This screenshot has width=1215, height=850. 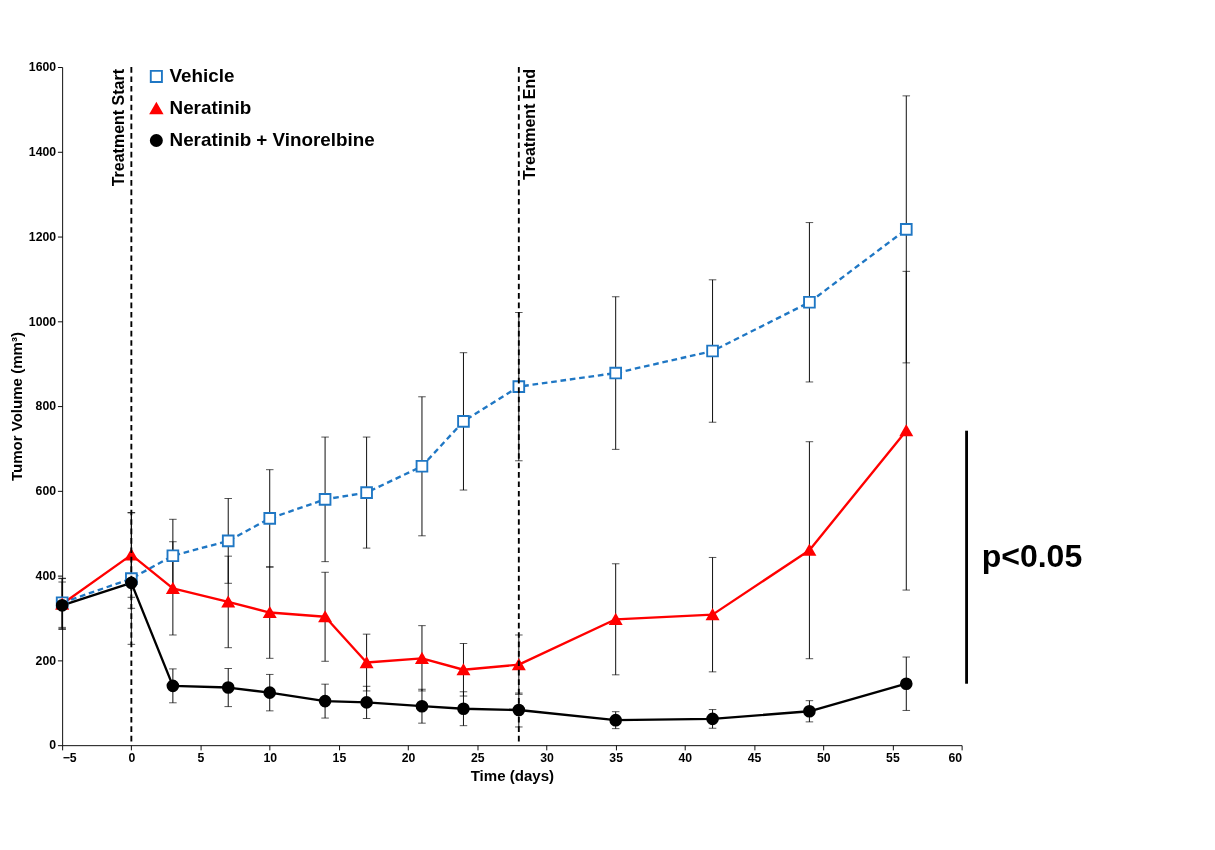 What do you see at coordinates (339, 757) in the screenshot?
I see `x-tick-label: 15` at bounding box center [339, 757].